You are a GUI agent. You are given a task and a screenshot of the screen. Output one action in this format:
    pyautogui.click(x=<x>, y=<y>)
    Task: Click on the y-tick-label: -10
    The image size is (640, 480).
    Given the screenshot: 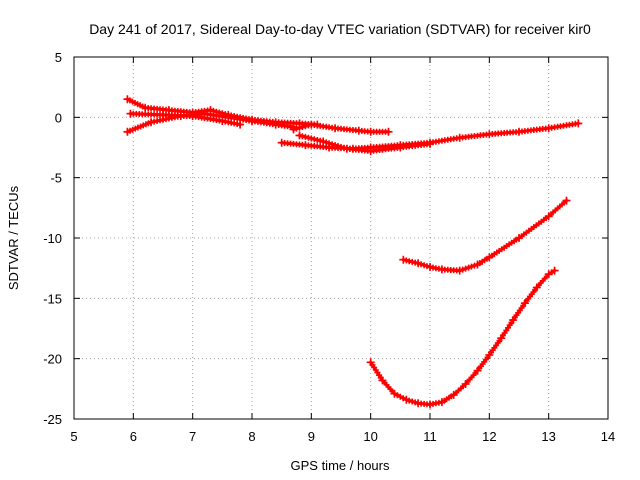 What is the action you would take?
    pyautogui.click(x=52, y=238)
    